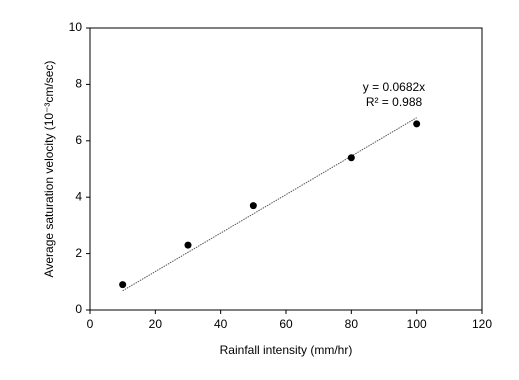 This screenshot has width=519, height=380. Describe the element at coordinates (394, 102) in the screenshot. I see `r-squared-label: R² = 0.988` at that location.